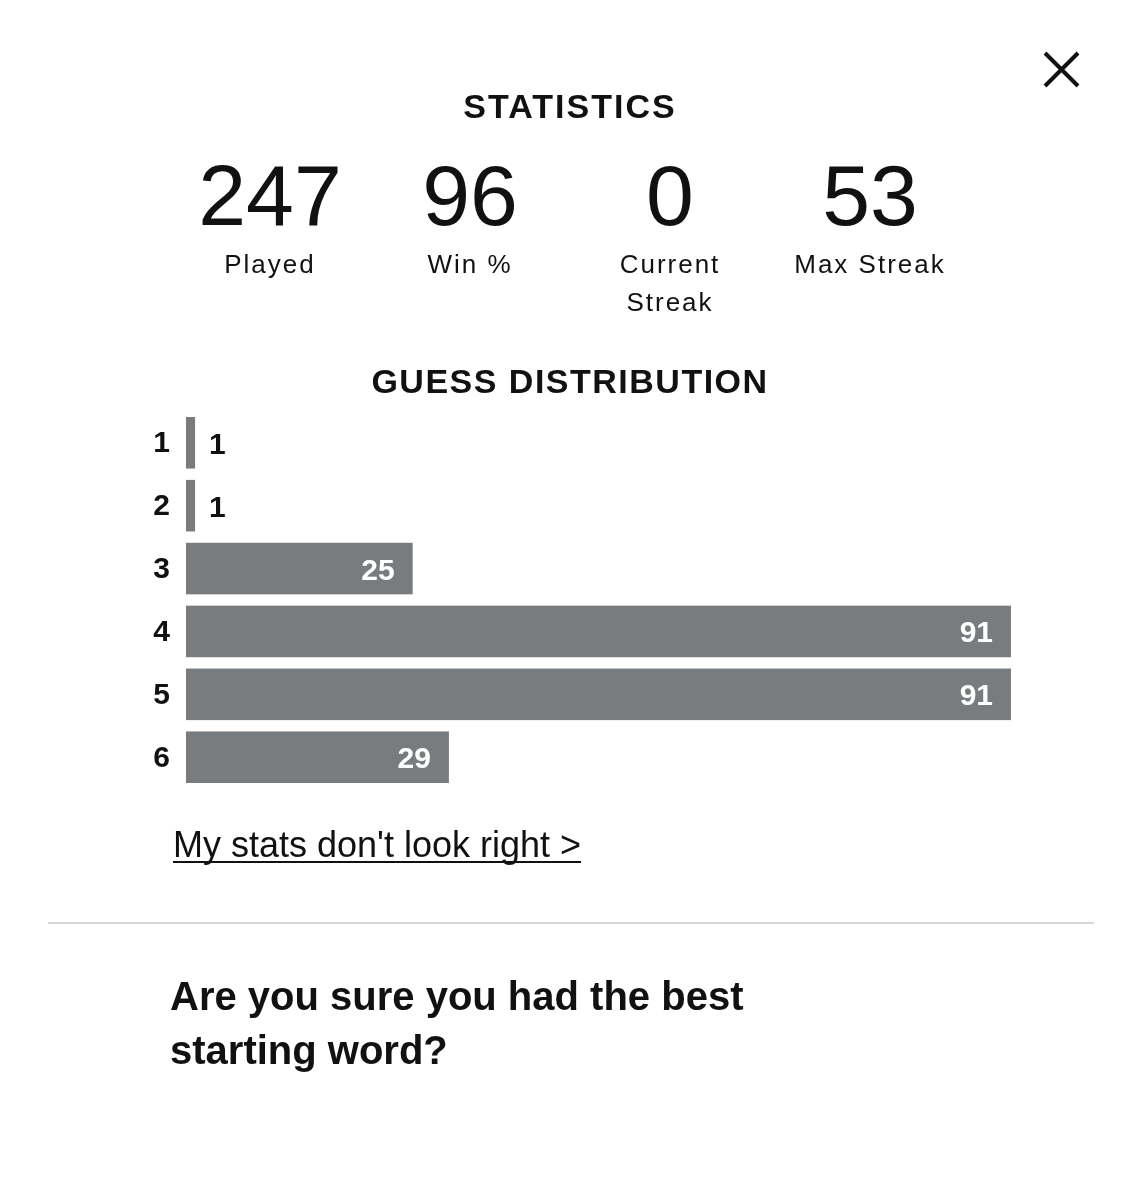 This screenshot has height=1200, width=1140. What do you see at coordinates (470, 195) in the screenshot?
I see `text: 96` at bounding box center [470, 195].